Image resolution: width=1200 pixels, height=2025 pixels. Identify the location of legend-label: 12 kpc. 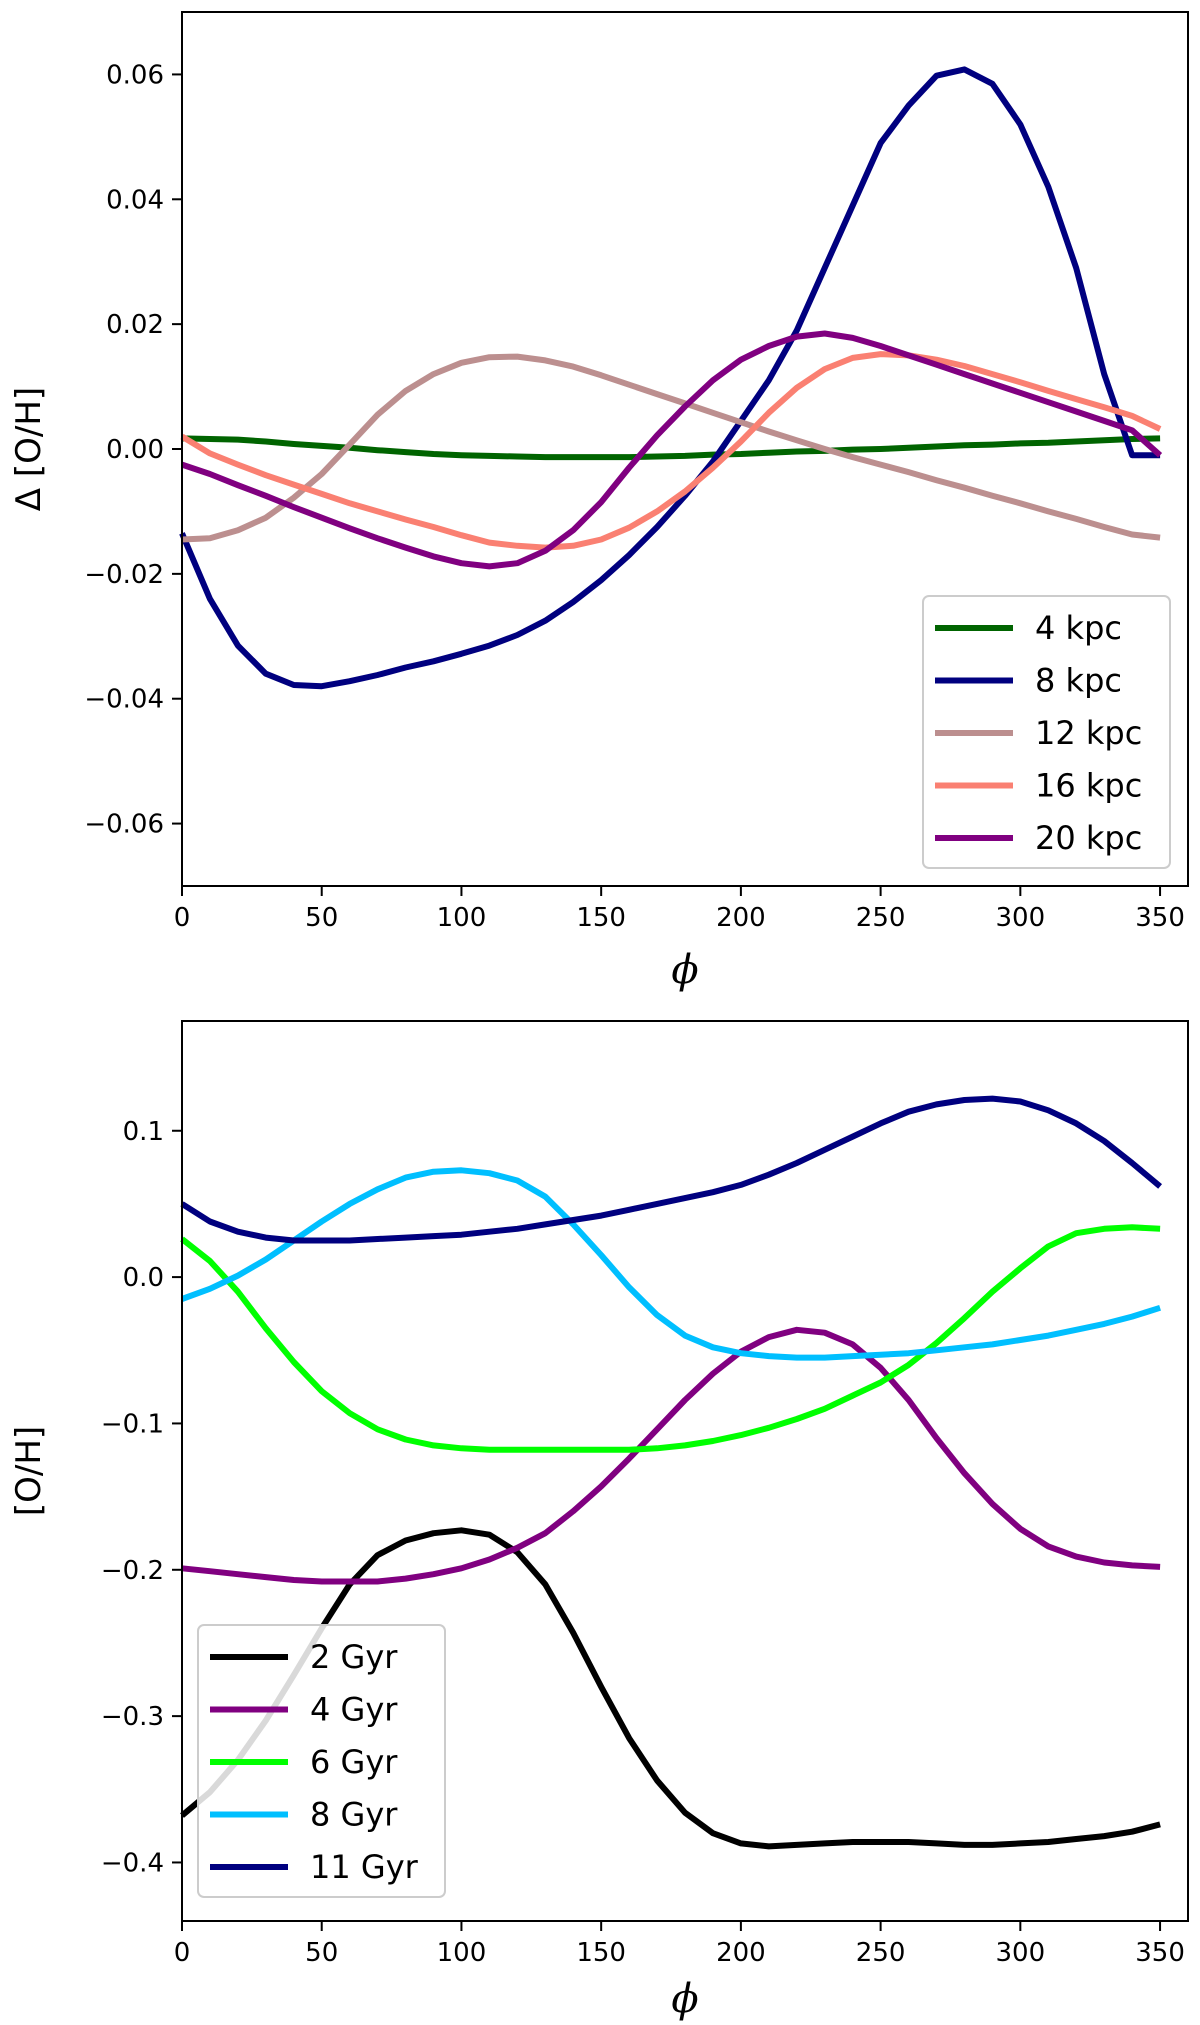
(1088, 733).